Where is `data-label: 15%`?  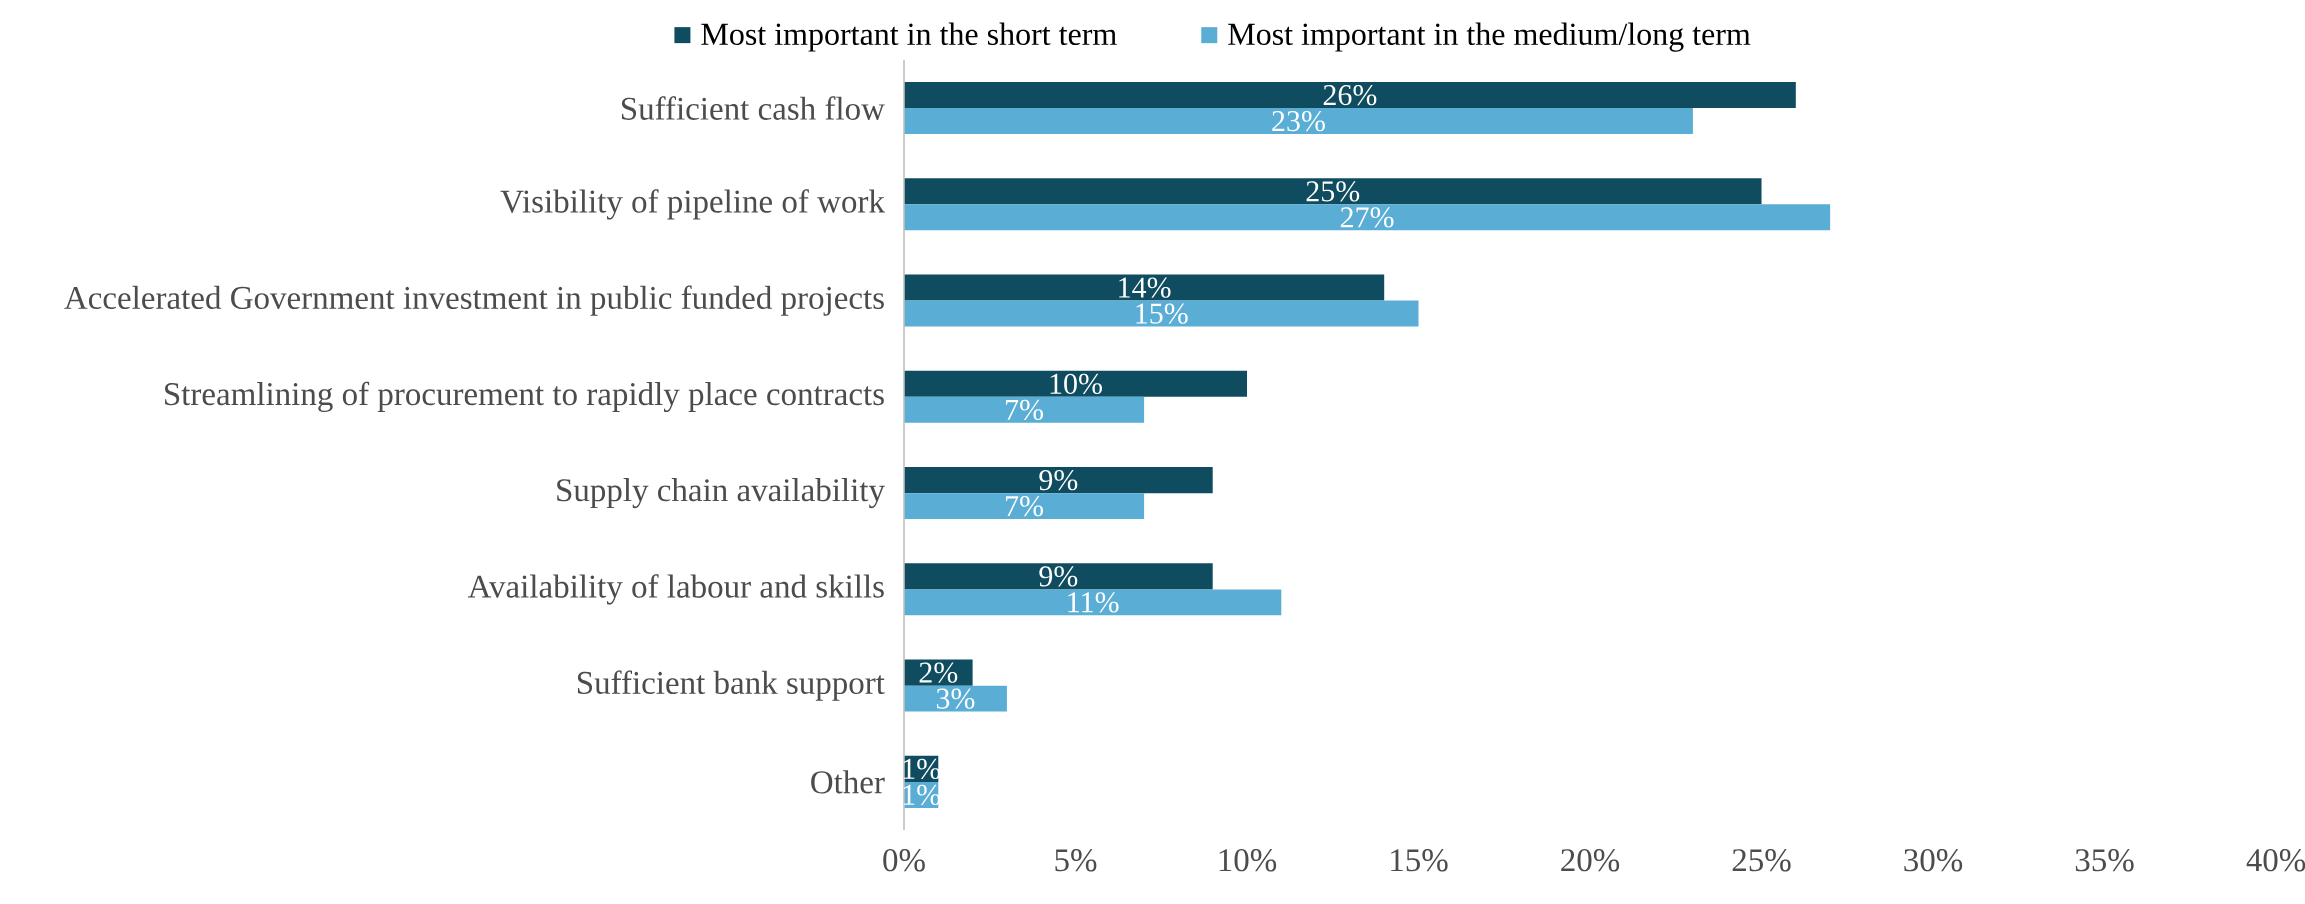
data-label: 15% is located at coordinates (1162, 313).